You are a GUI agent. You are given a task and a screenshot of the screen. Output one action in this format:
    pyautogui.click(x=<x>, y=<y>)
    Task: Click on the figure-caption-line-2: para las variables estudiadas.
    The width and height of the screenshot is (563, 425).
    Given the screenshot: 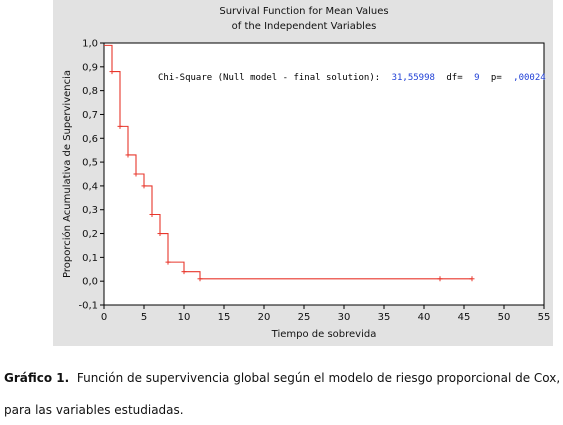 What is the action you would take?
    pyautogui.click(x=94, y=410)
    